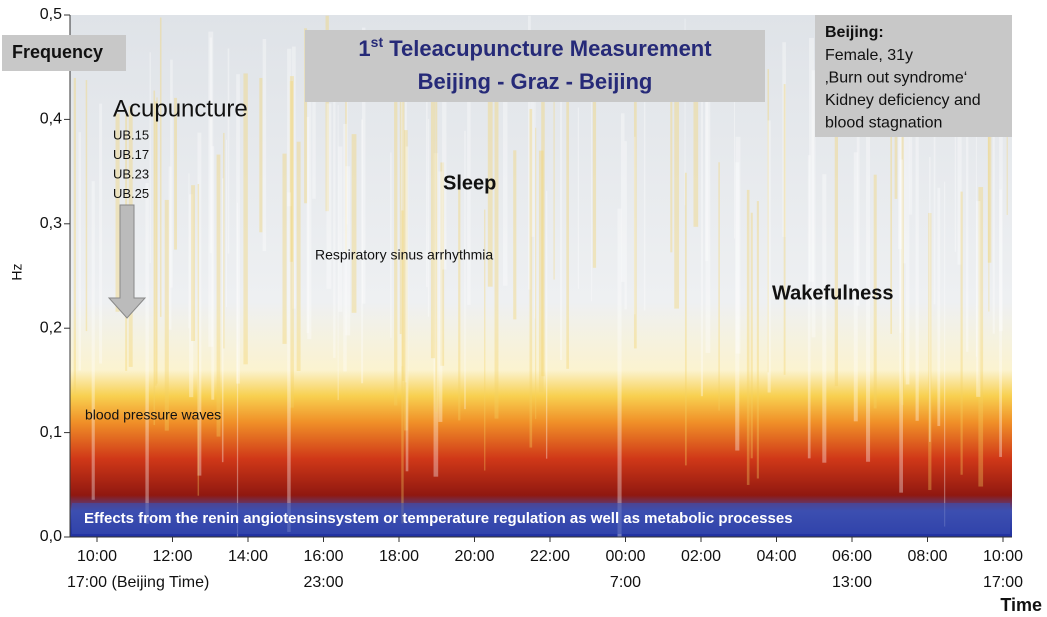 Image resolution: width=1047 pixels, height=617 pixels. I want to click on title-box, so click(535, 66).